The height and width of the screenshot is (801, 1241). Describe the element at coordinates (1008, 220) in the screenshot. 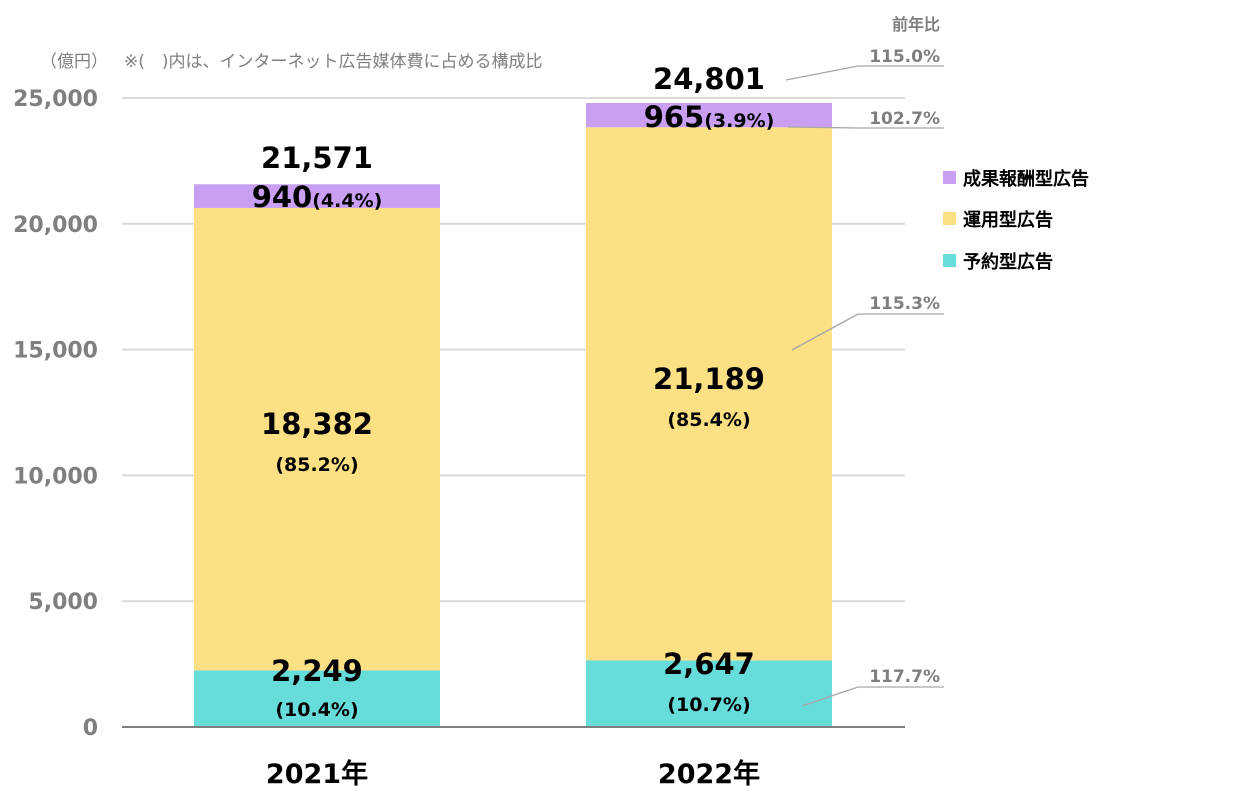

I see `legend-label: 運用型広告` at that location.